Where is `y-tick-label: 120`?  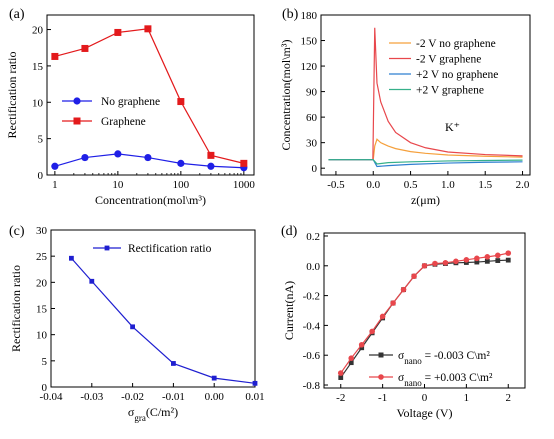 y-tick-label: 120 is located at coordinates (309, 67).